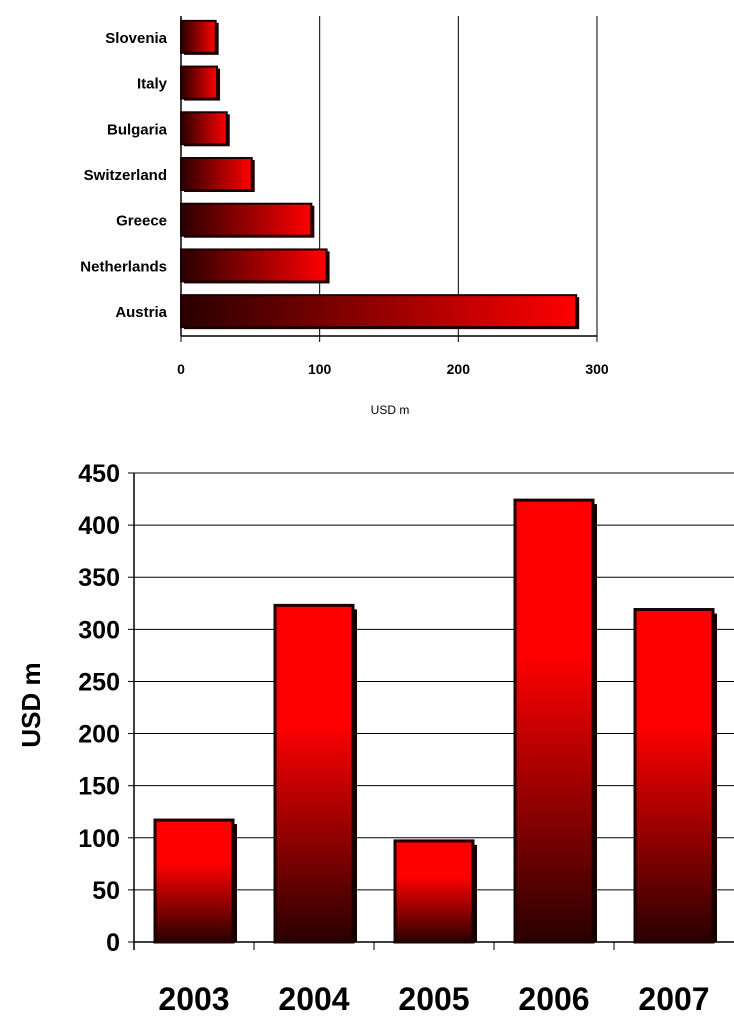 Image resolution: width=734 pixels, height=1017 pixels. What do you see at coordinates (673, 999) in the screenshot?
I see `bottom-category-label: 2007` at bounding box center [673, 999].